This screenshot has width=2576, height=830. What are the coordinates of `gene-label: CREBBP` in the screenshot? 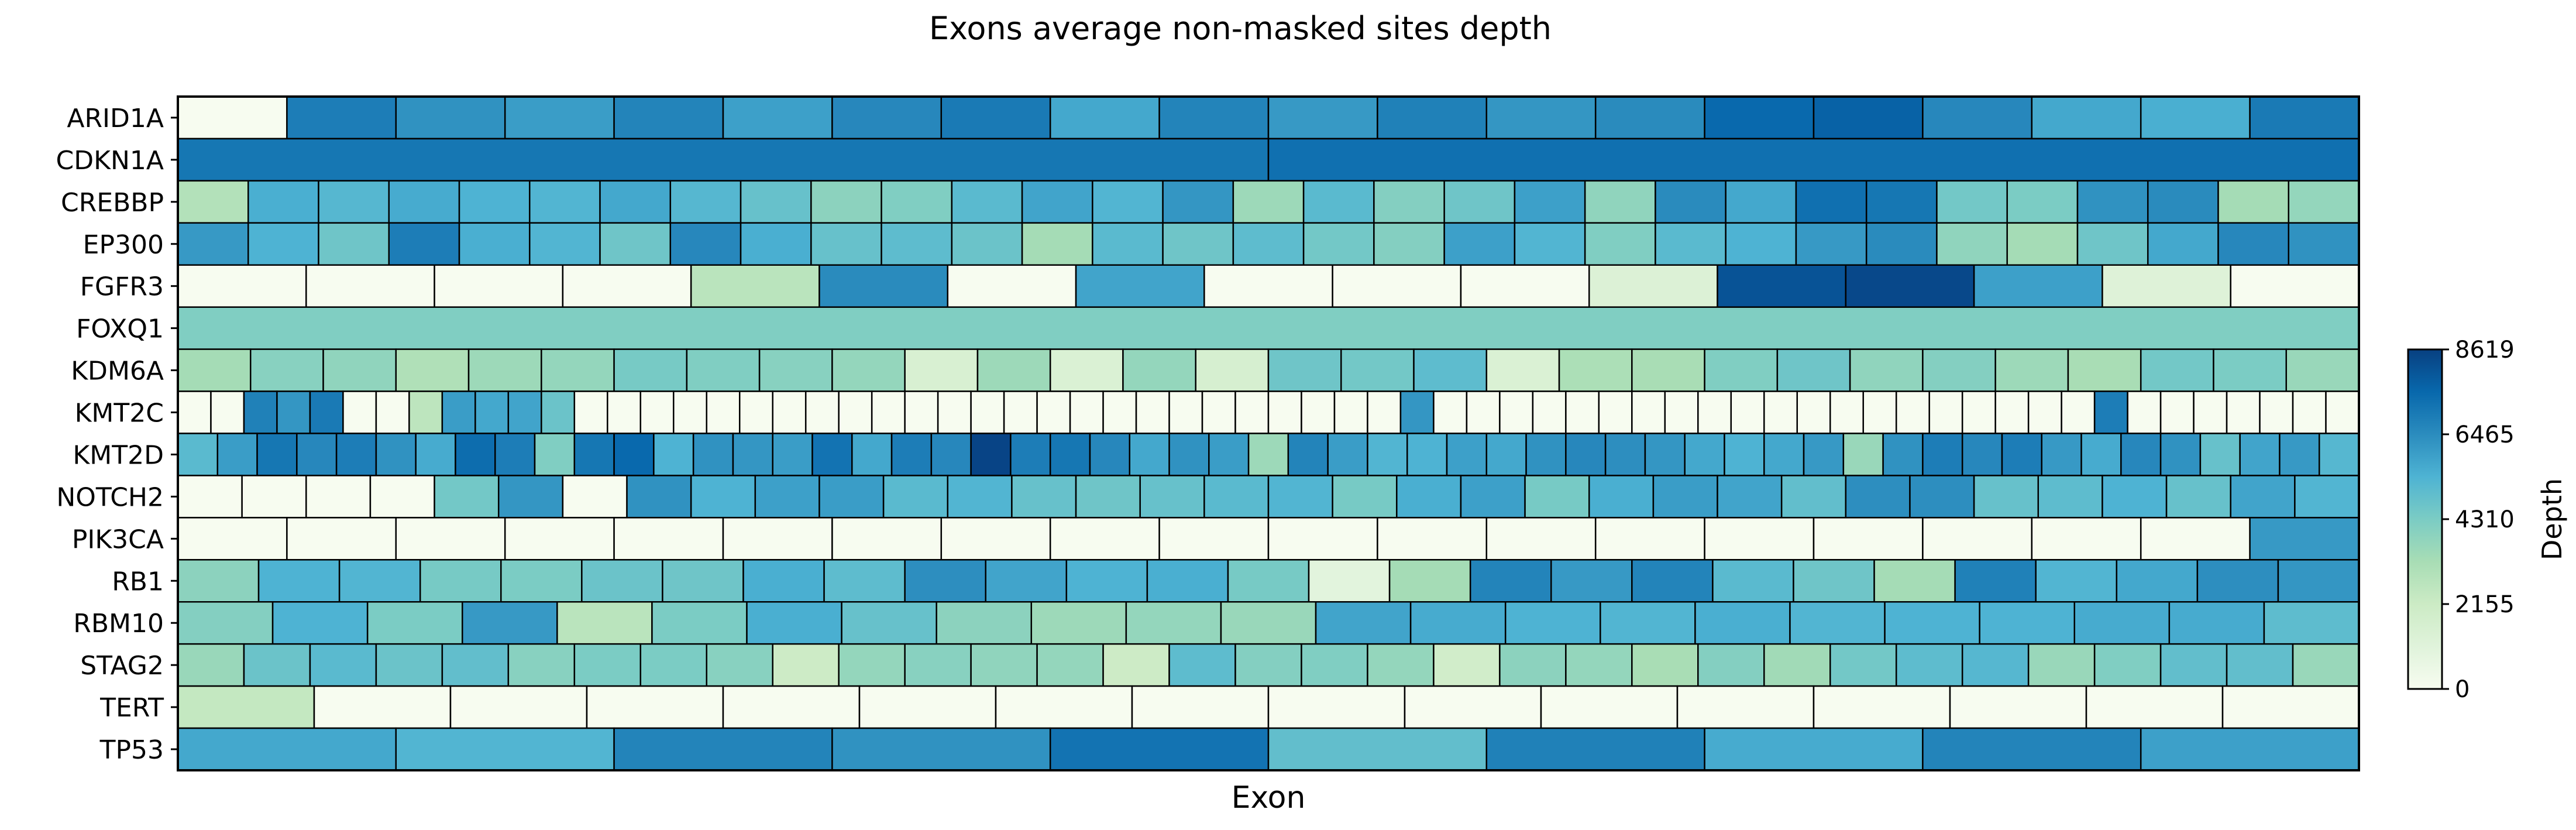 It's located at (113, 203).